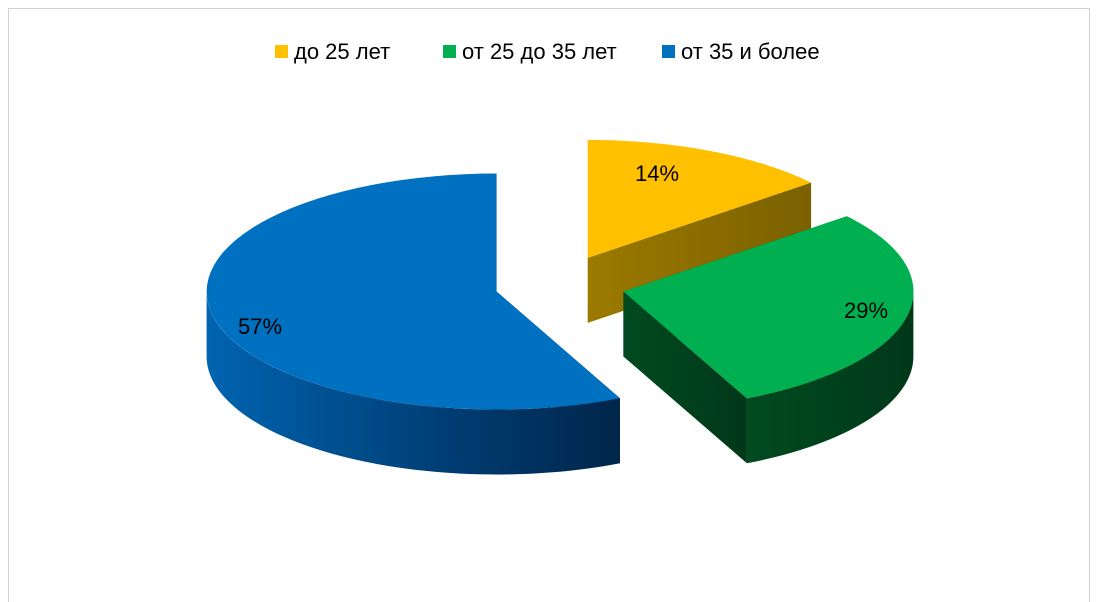 This screenshot has width=1099, height=602. I want to click on legend-label: от 25 до 35 лет, so click(539, 51).